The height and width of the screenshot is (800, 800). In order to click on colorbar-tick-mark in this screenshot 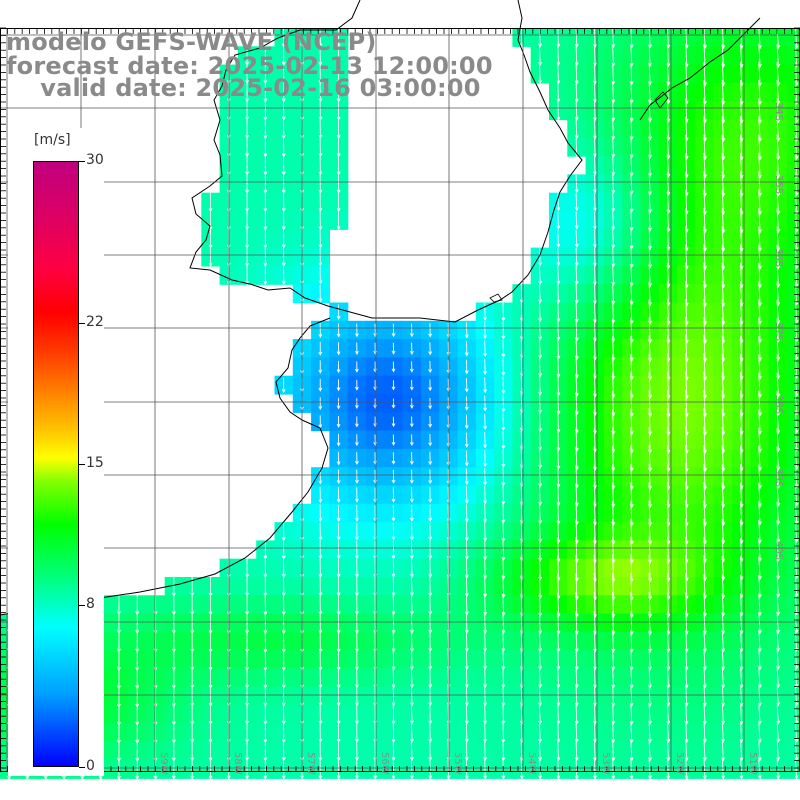, I will do `click(82, 606)`.